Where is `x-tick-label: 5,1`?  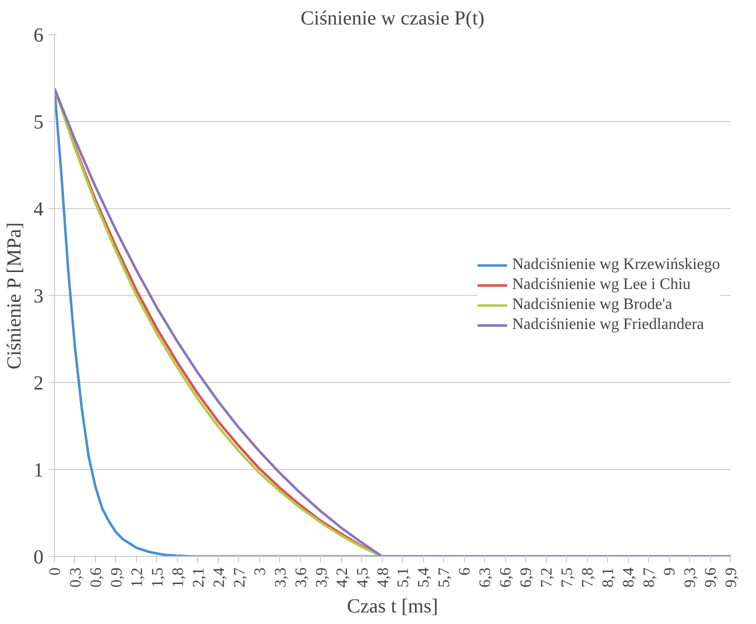 x-tick-label: 5,1 is located at coordinates (403, 578).